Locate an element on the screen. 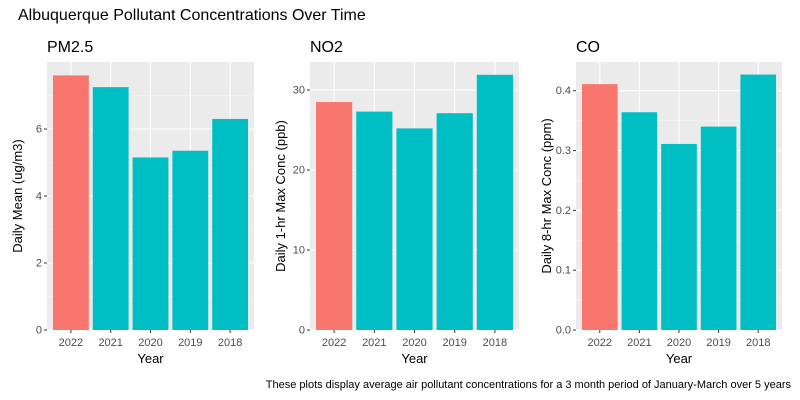  y-tick-label: 0.2 is located at coordinates (563, 211).